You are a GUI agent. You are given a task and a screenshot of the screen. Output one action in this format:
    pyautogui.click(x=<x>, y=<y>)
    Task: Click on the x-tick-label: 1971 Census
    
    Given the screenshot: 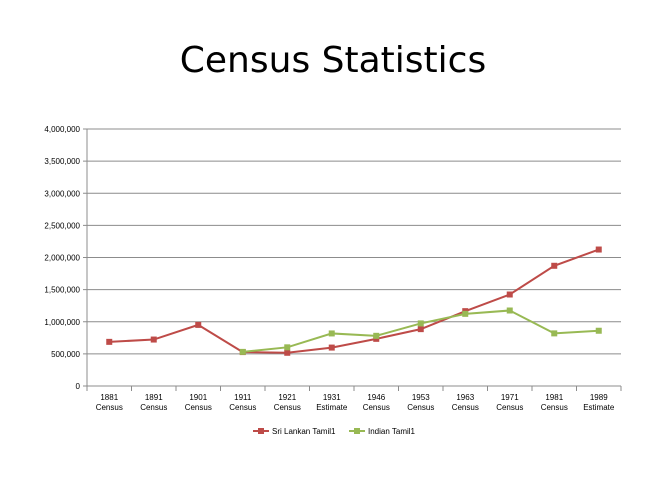 What is the action you would take?
    pyautogui.click(x=509, y=402)
    